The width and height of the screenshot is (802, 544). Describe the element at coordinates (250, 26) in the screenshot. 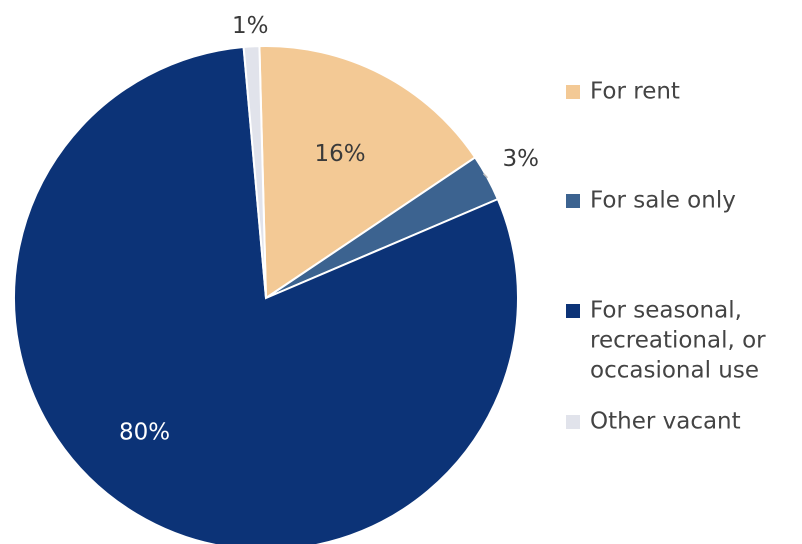

I see `data-label-4: 1%` at that location.